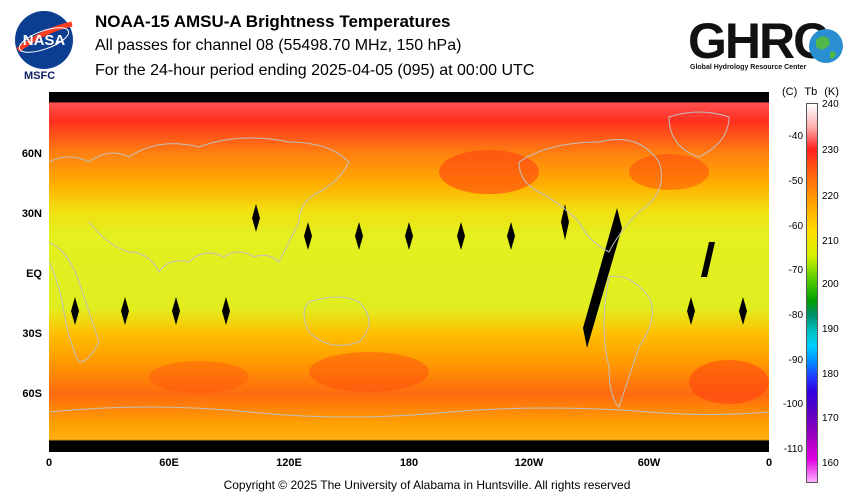 This screenshot has width=854, height=502. Describe the element at coordinates (795, 360) in the screenshot. I see `colorbar-c-tick: -90` at that location.